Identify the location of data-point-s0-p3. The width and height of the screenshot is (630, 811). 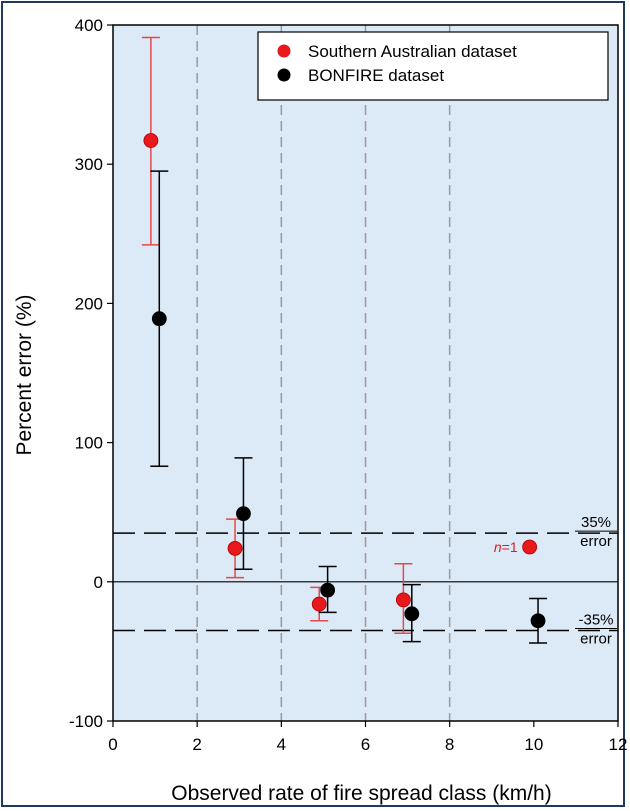
(403, 600).